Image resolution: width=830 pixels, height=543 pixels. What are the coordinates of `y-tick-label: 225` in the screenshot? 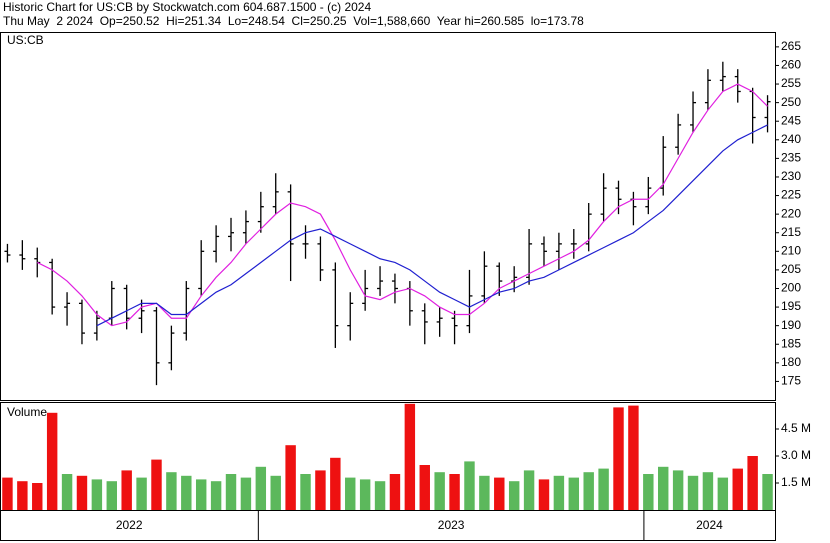 It's located at (791, 195).